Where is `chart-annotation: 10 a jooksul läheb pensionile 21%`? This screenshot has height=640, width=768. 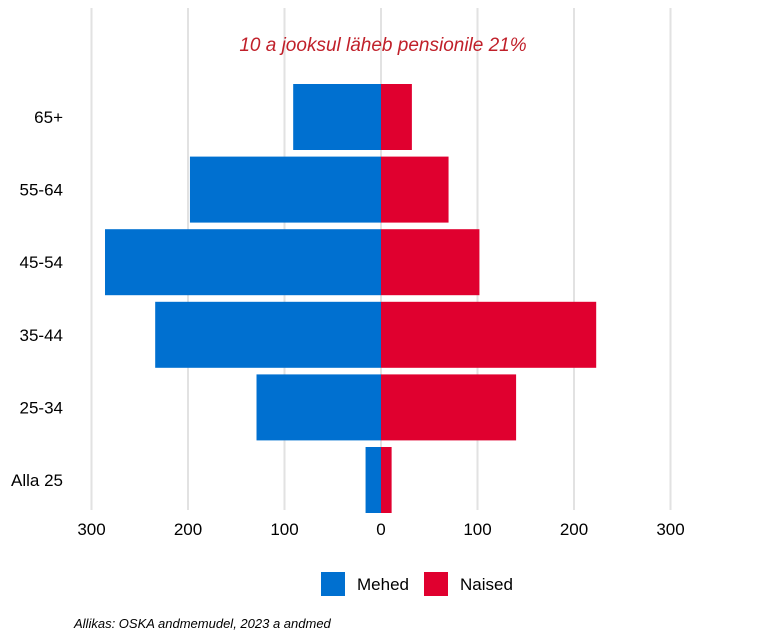 chart-annotation: 10 a jooksul läheb pensionile 21% is located at coordinates (382, 45).